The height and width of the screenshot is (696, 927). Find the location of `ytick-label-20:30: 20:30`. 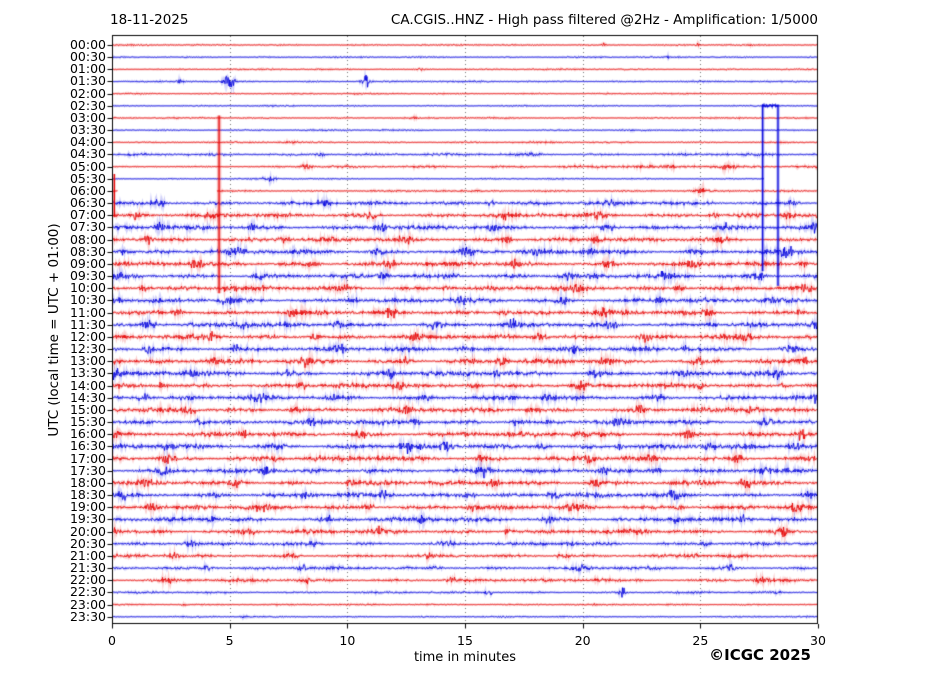

ytick-label-20:30: 20:30 is located at coordinates (87, 543).